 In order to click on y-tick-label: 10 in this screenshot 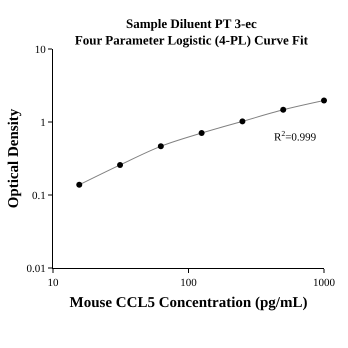, I will do `click(40, 50)`.